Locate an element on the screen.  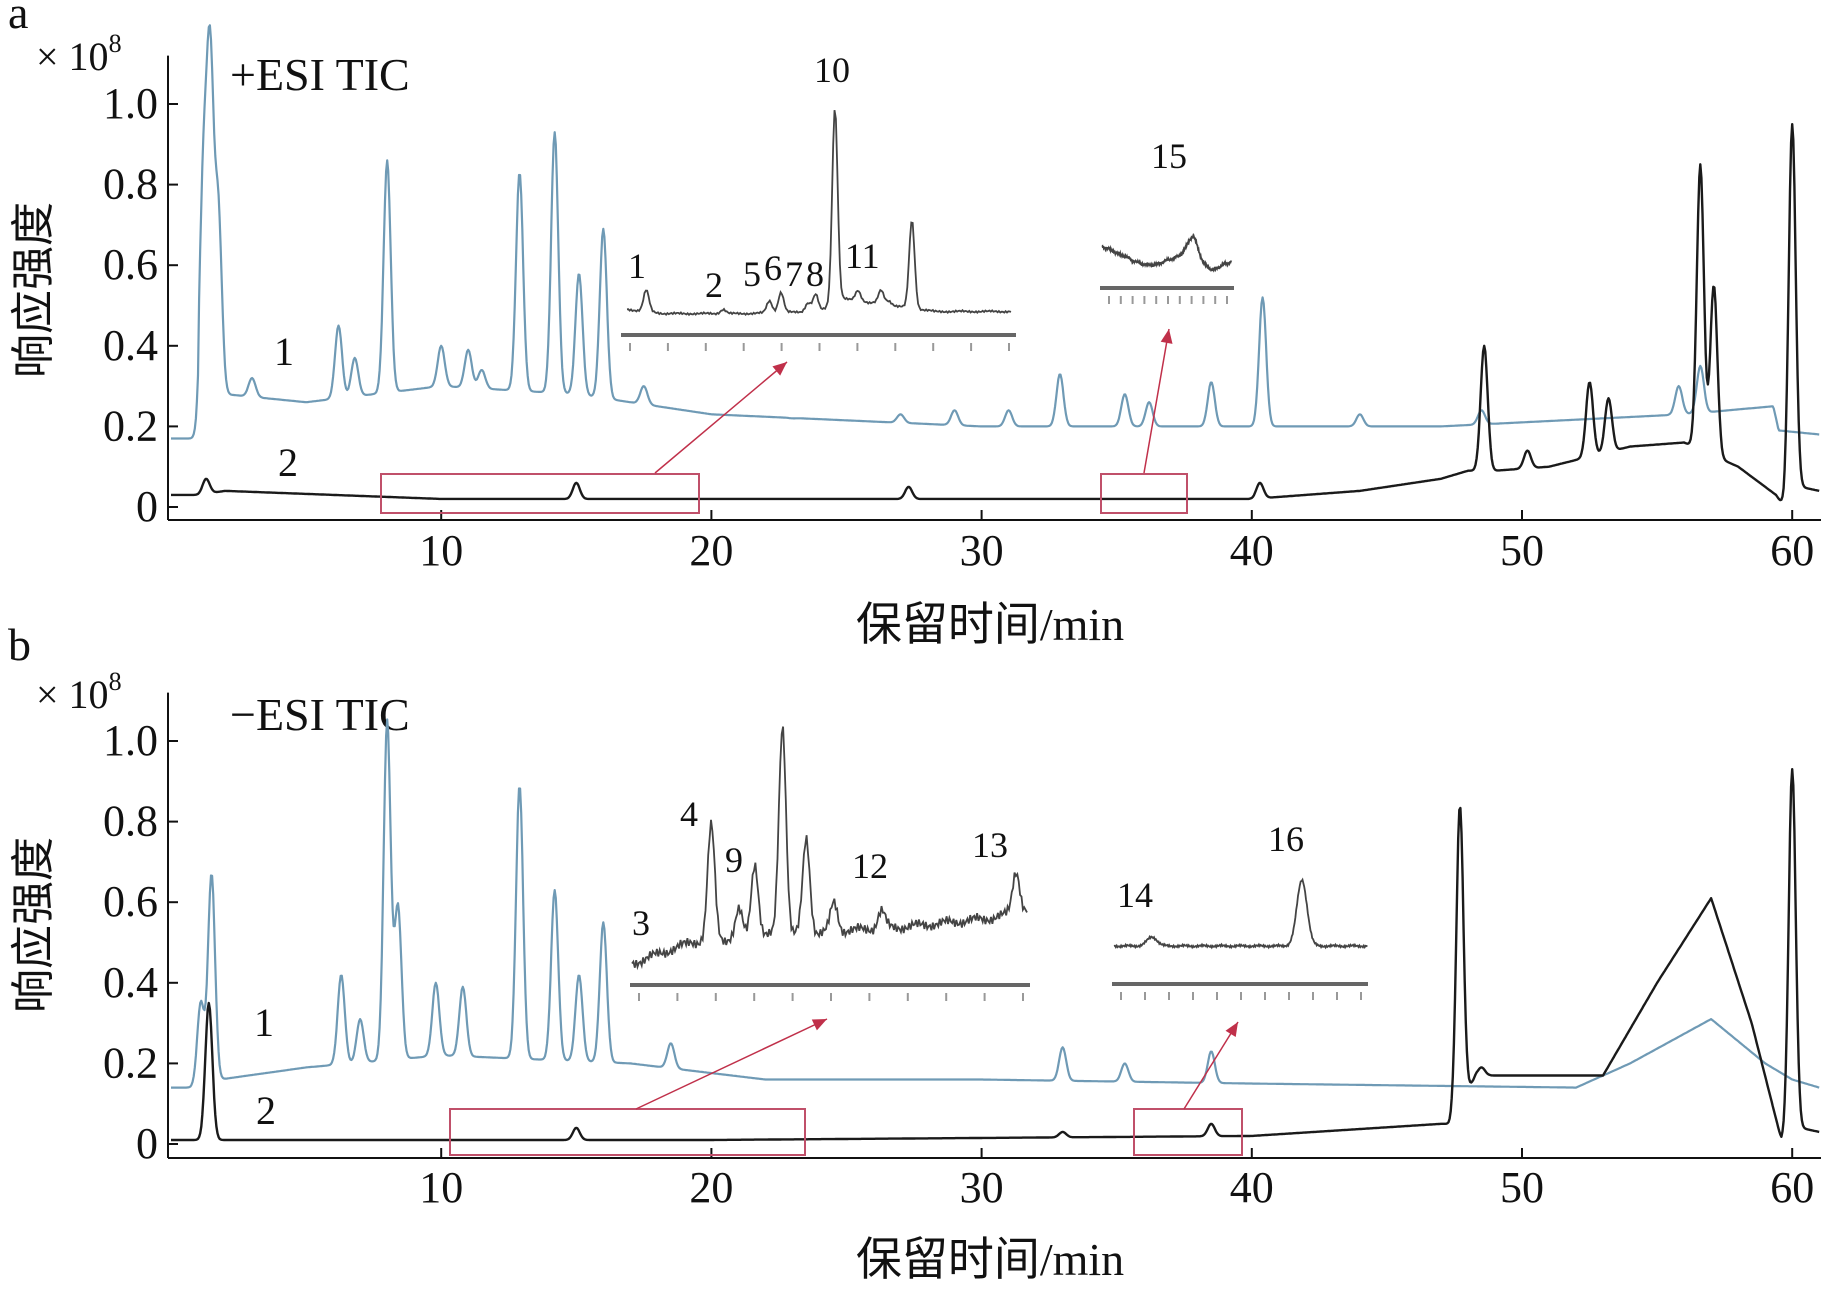
y-axis-label: 响应强度 is located at coordinates (33, 925).